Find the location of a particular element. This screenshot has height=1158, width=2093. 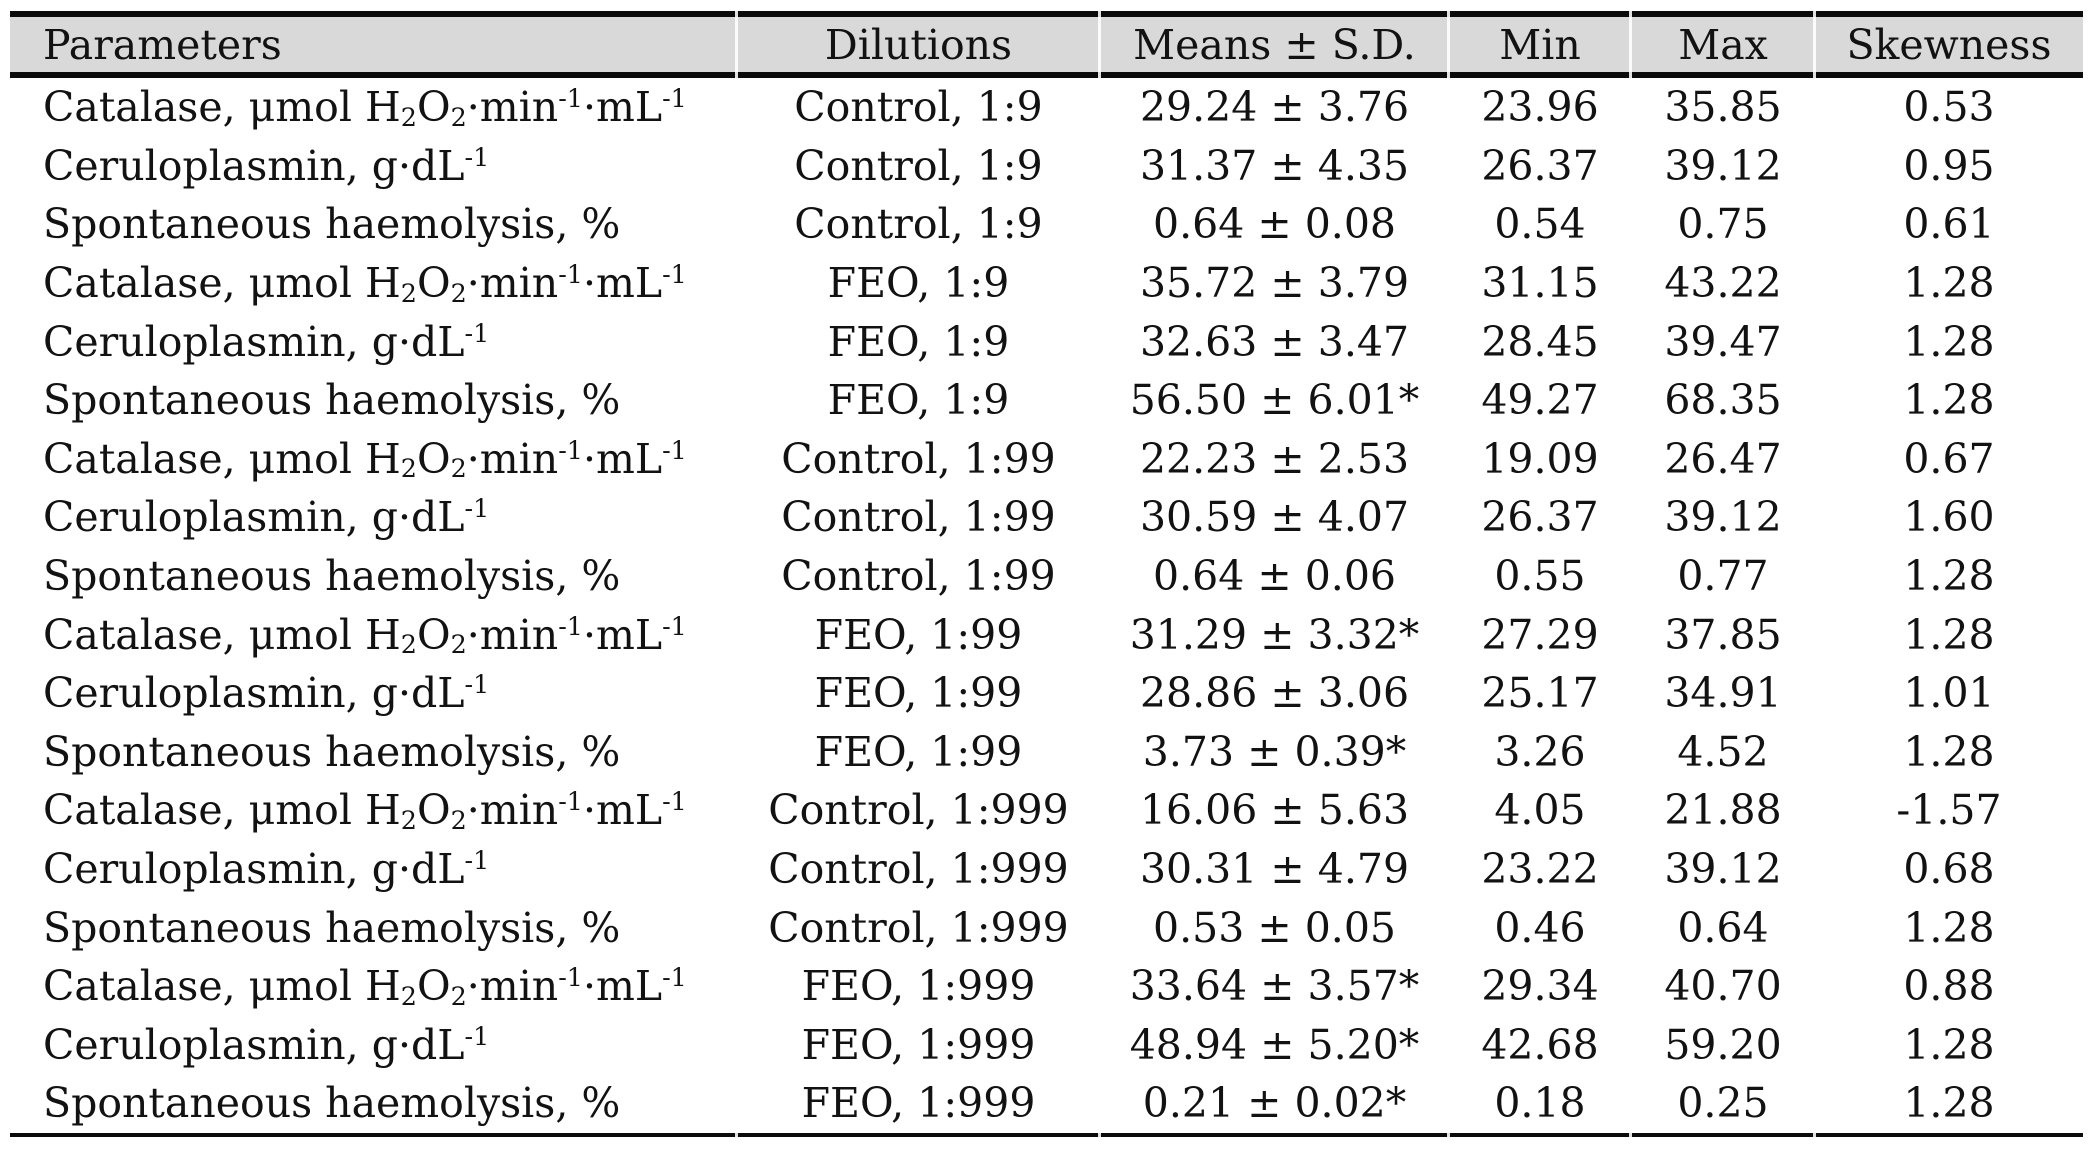

cell-min: 0.46 is located at coordinates (1540, 927).